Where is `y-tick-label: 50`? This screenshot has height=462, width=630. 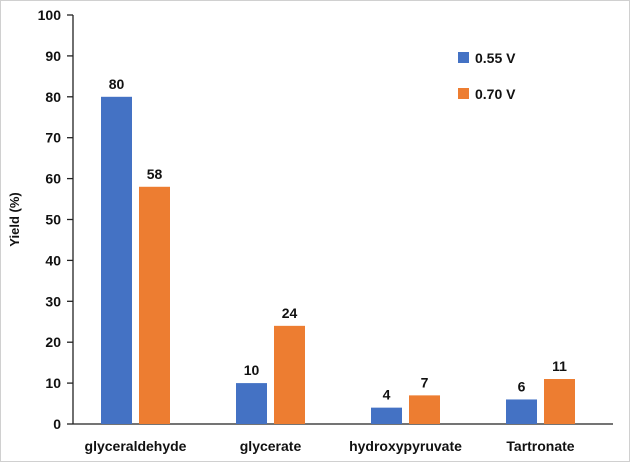 y-tick-label: 50 is located at coordinates (53, 220).